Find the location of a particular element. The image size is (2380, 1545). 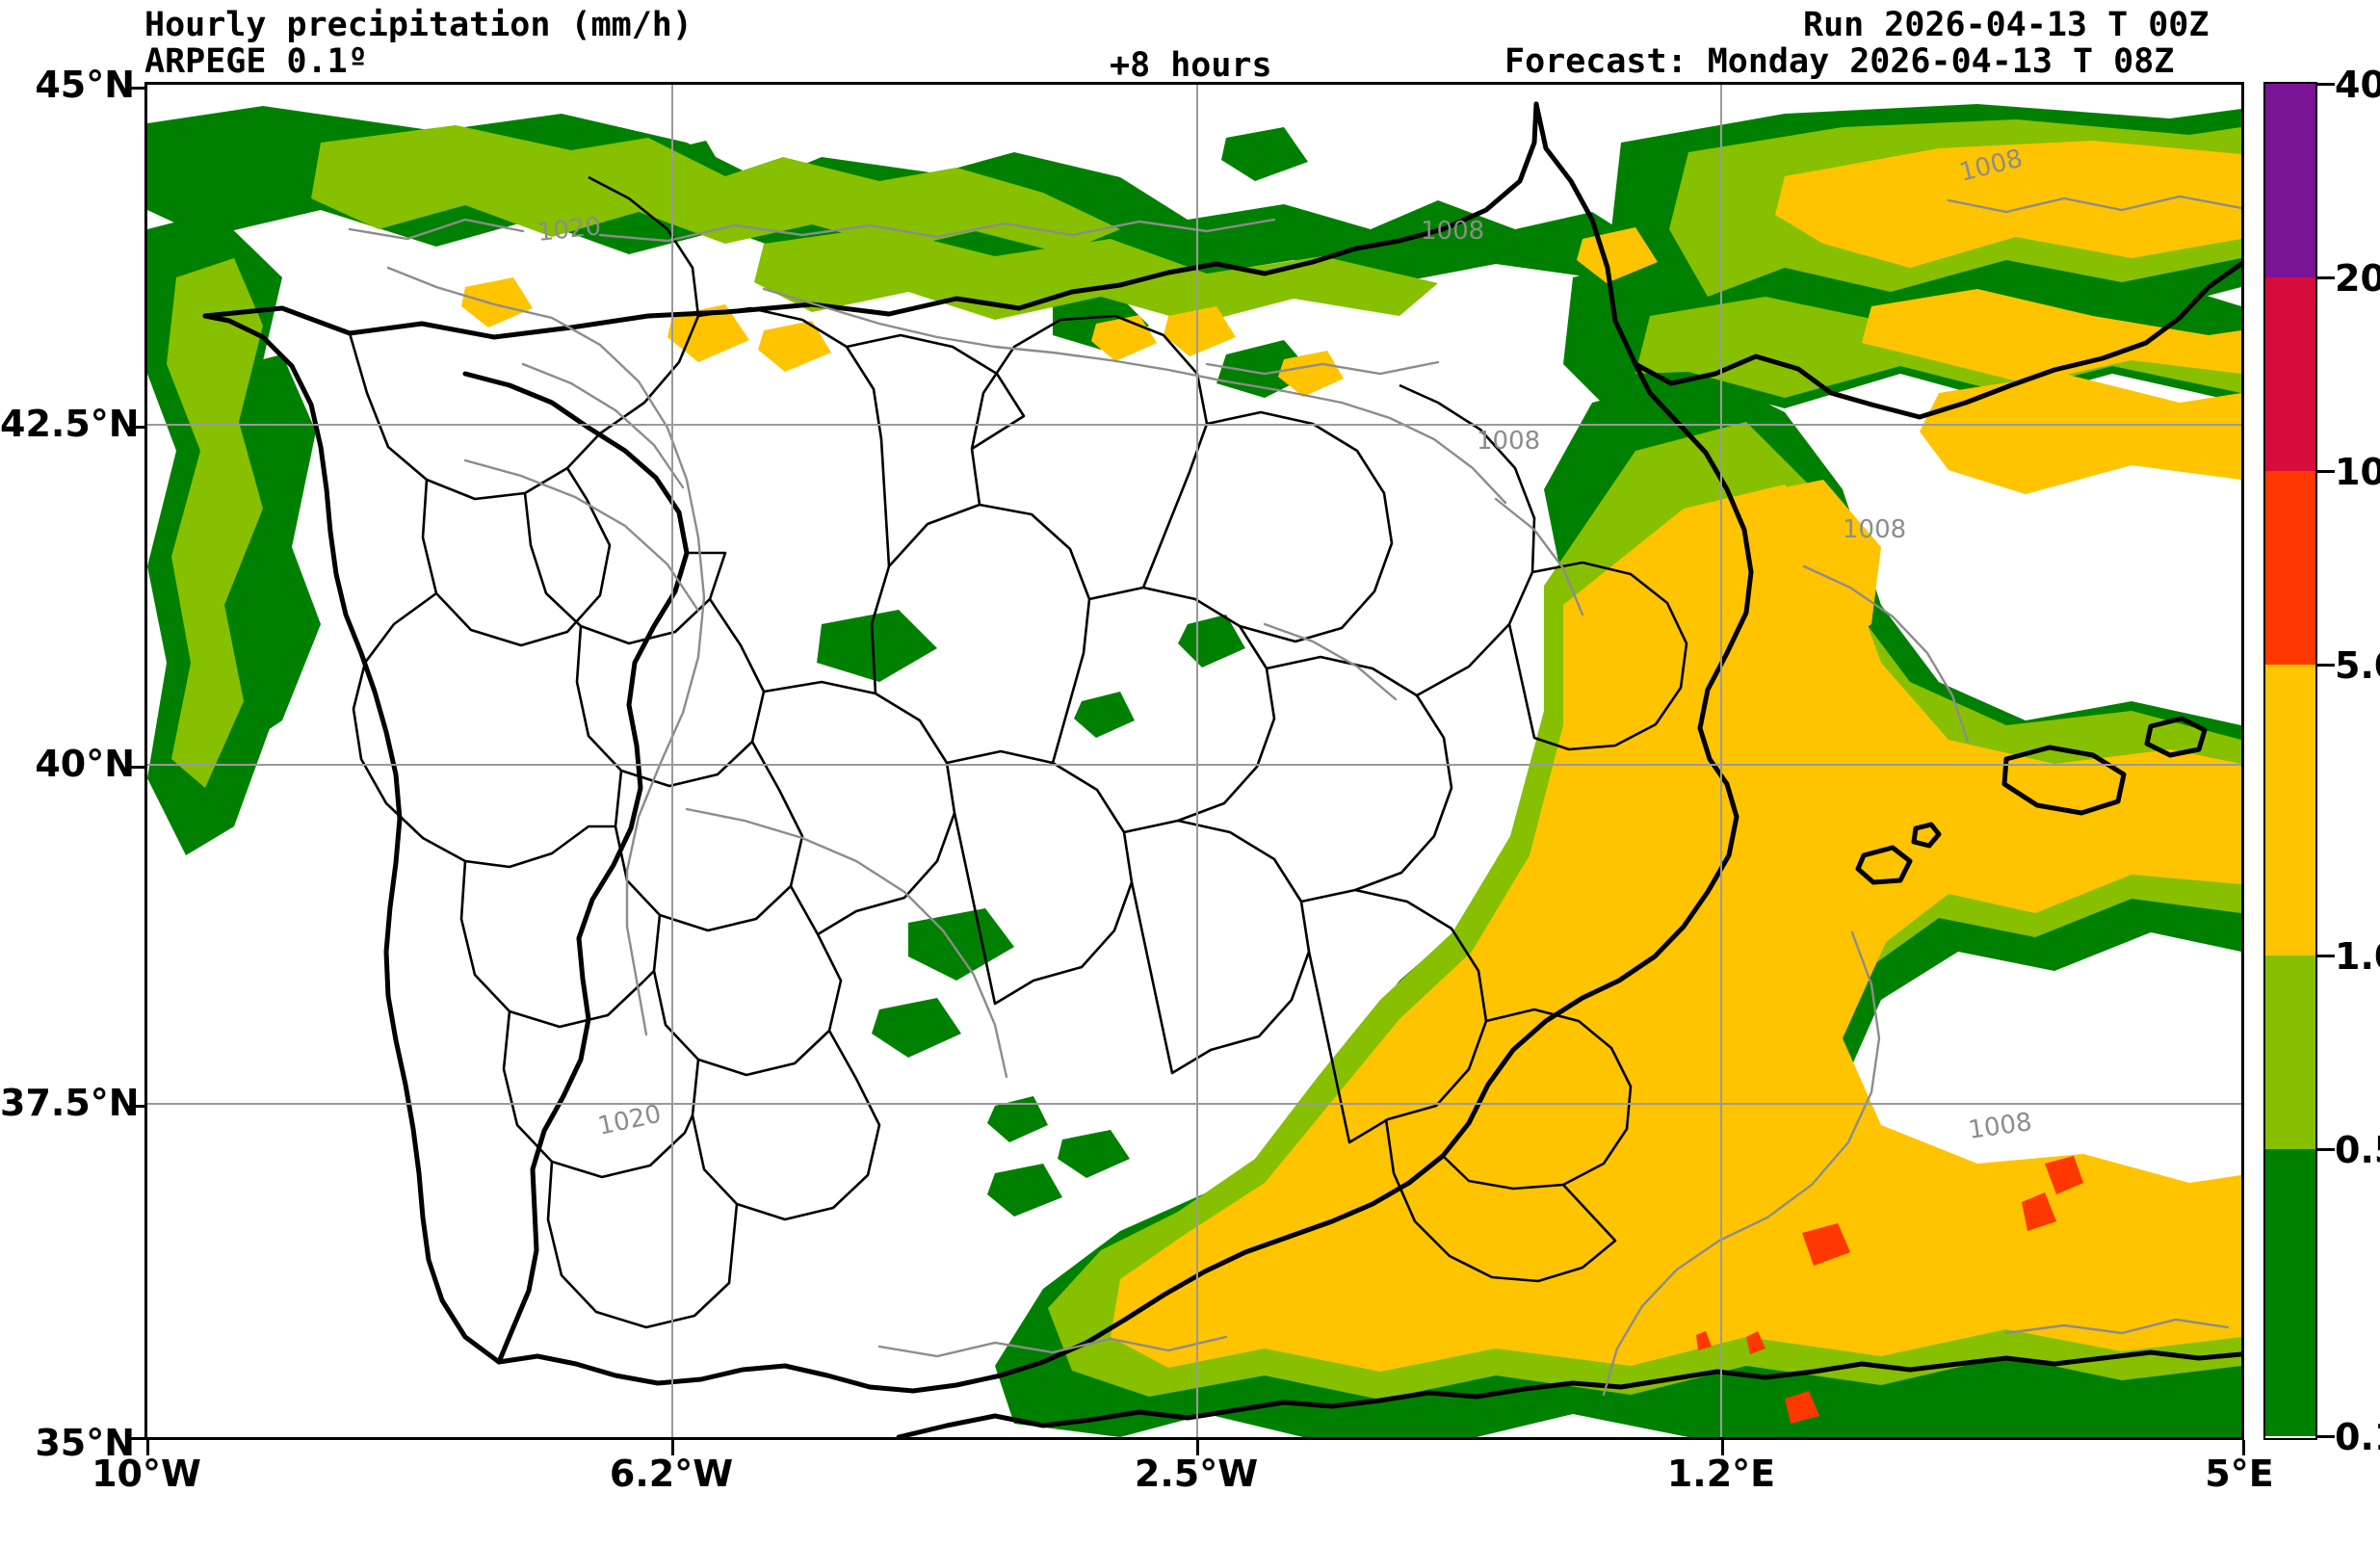

colorbar is located at coordinates (2290, 761).